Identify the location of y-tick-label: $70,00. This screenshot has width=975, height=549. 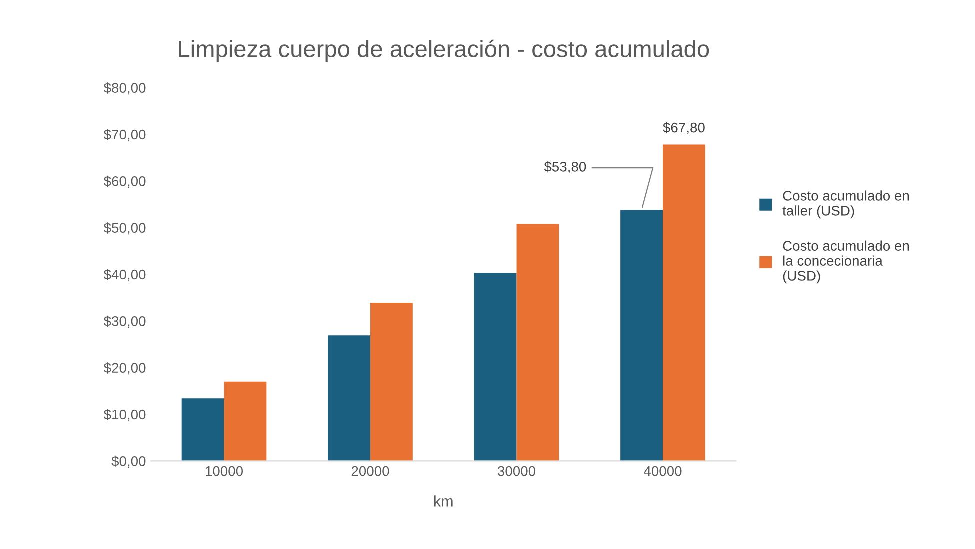
(125, 135).